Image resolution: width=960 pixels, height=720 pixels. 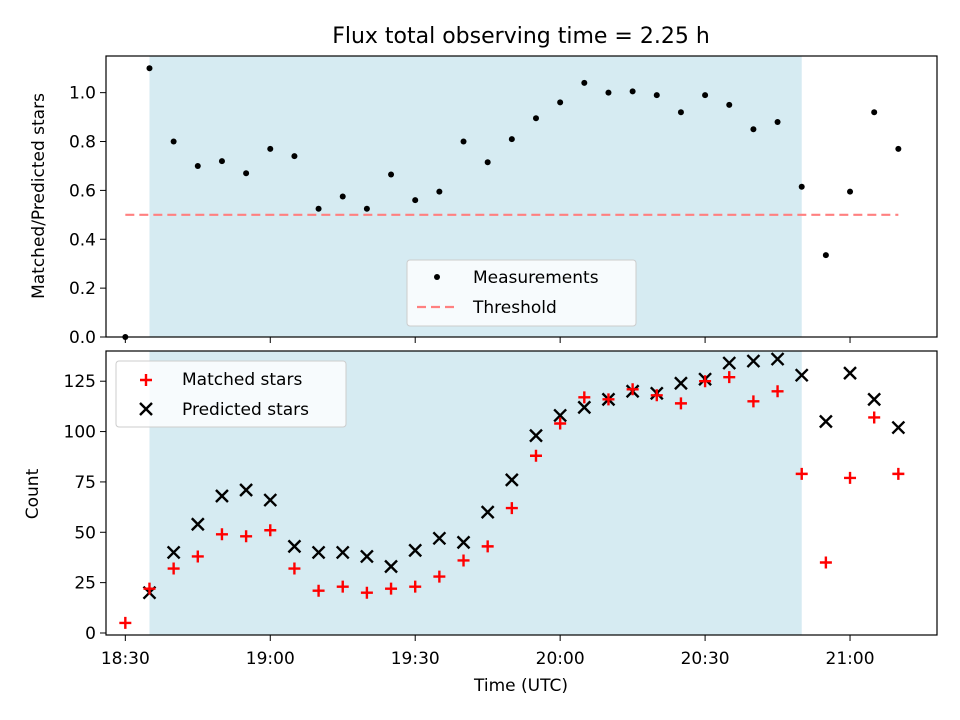 What do you see at coordinates (415, 659) in the screenshot?
I see `bottom-x-tick-label: 19:30` at bounding box center [415, 659].